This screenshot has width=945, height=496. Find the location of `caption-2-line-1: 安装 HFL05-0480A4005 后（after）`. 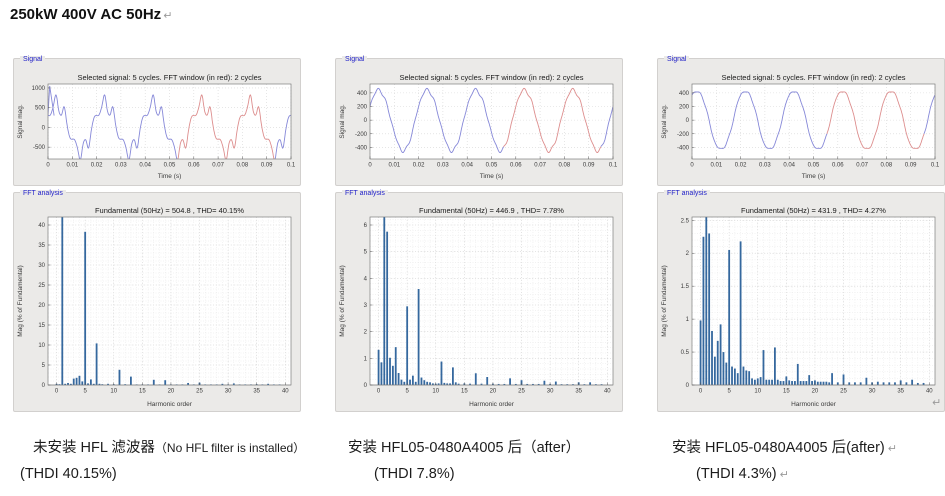

caption-2-line-1: 安装 HFL05-0480A4005 后（after） is located at coordinates (465, 446).